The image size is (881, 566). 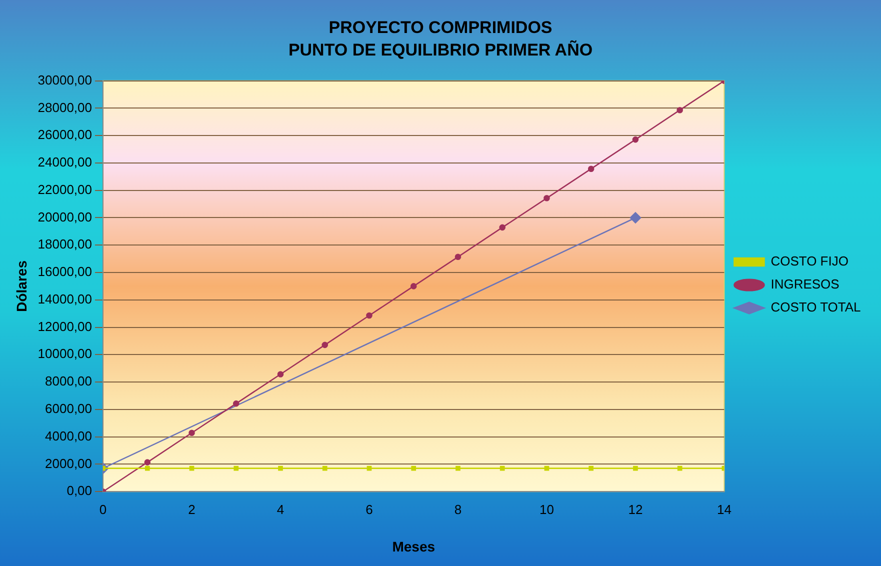 What do you see at coordinates (65, 189) in the screenshot?
I see `y-tick-label: 22000,00` at bounding box center [65, 189].